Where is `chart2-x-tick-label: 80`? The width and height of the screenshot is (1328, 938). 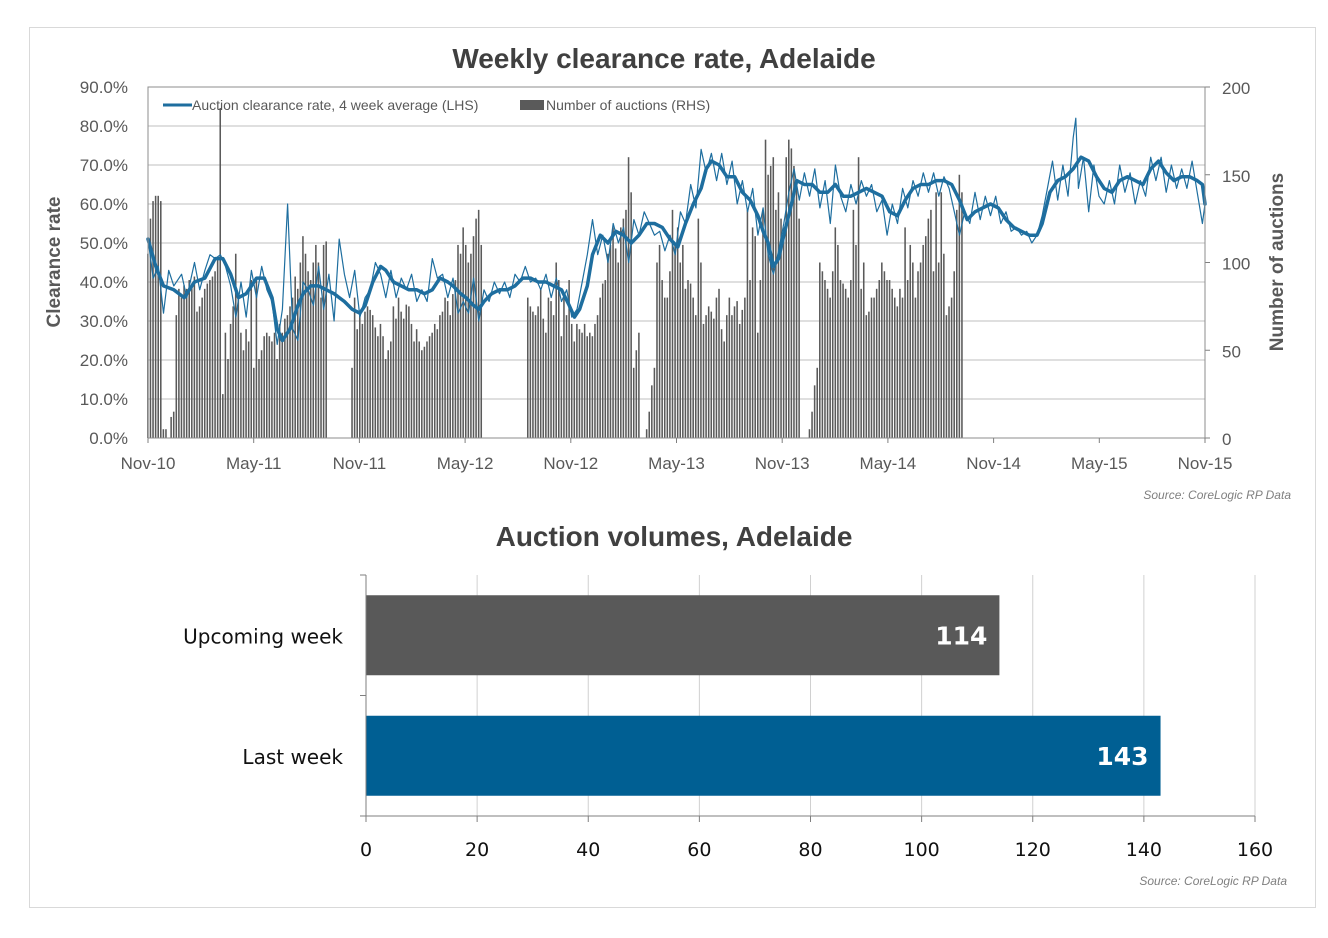 chart2-x-tick-label: 80 is located at coordinates (810, 850).